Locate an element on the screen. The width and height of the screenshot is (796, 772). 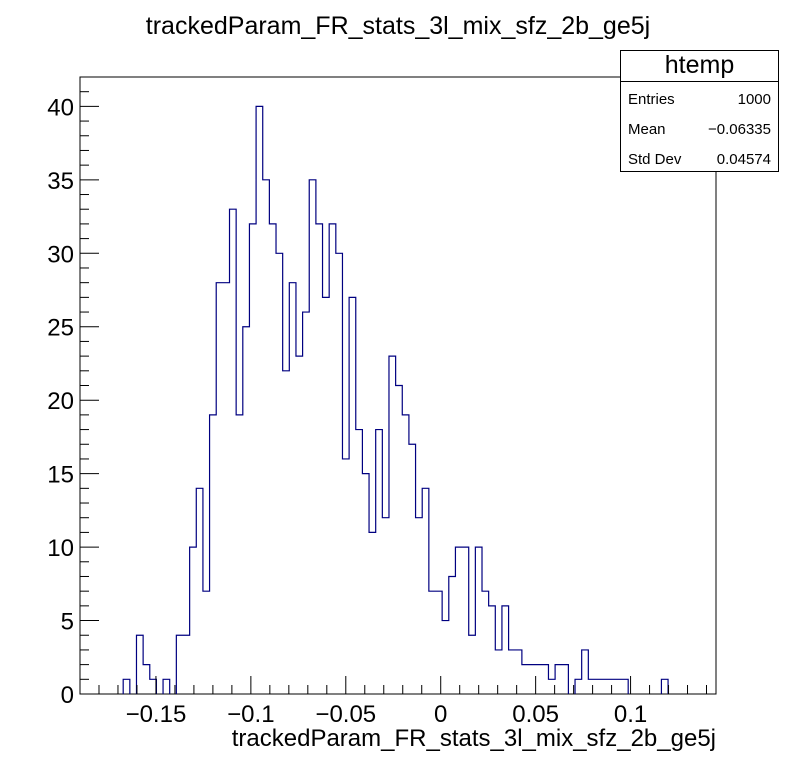
x-tick-label: −0.15 is located at coordinates (156, 714).